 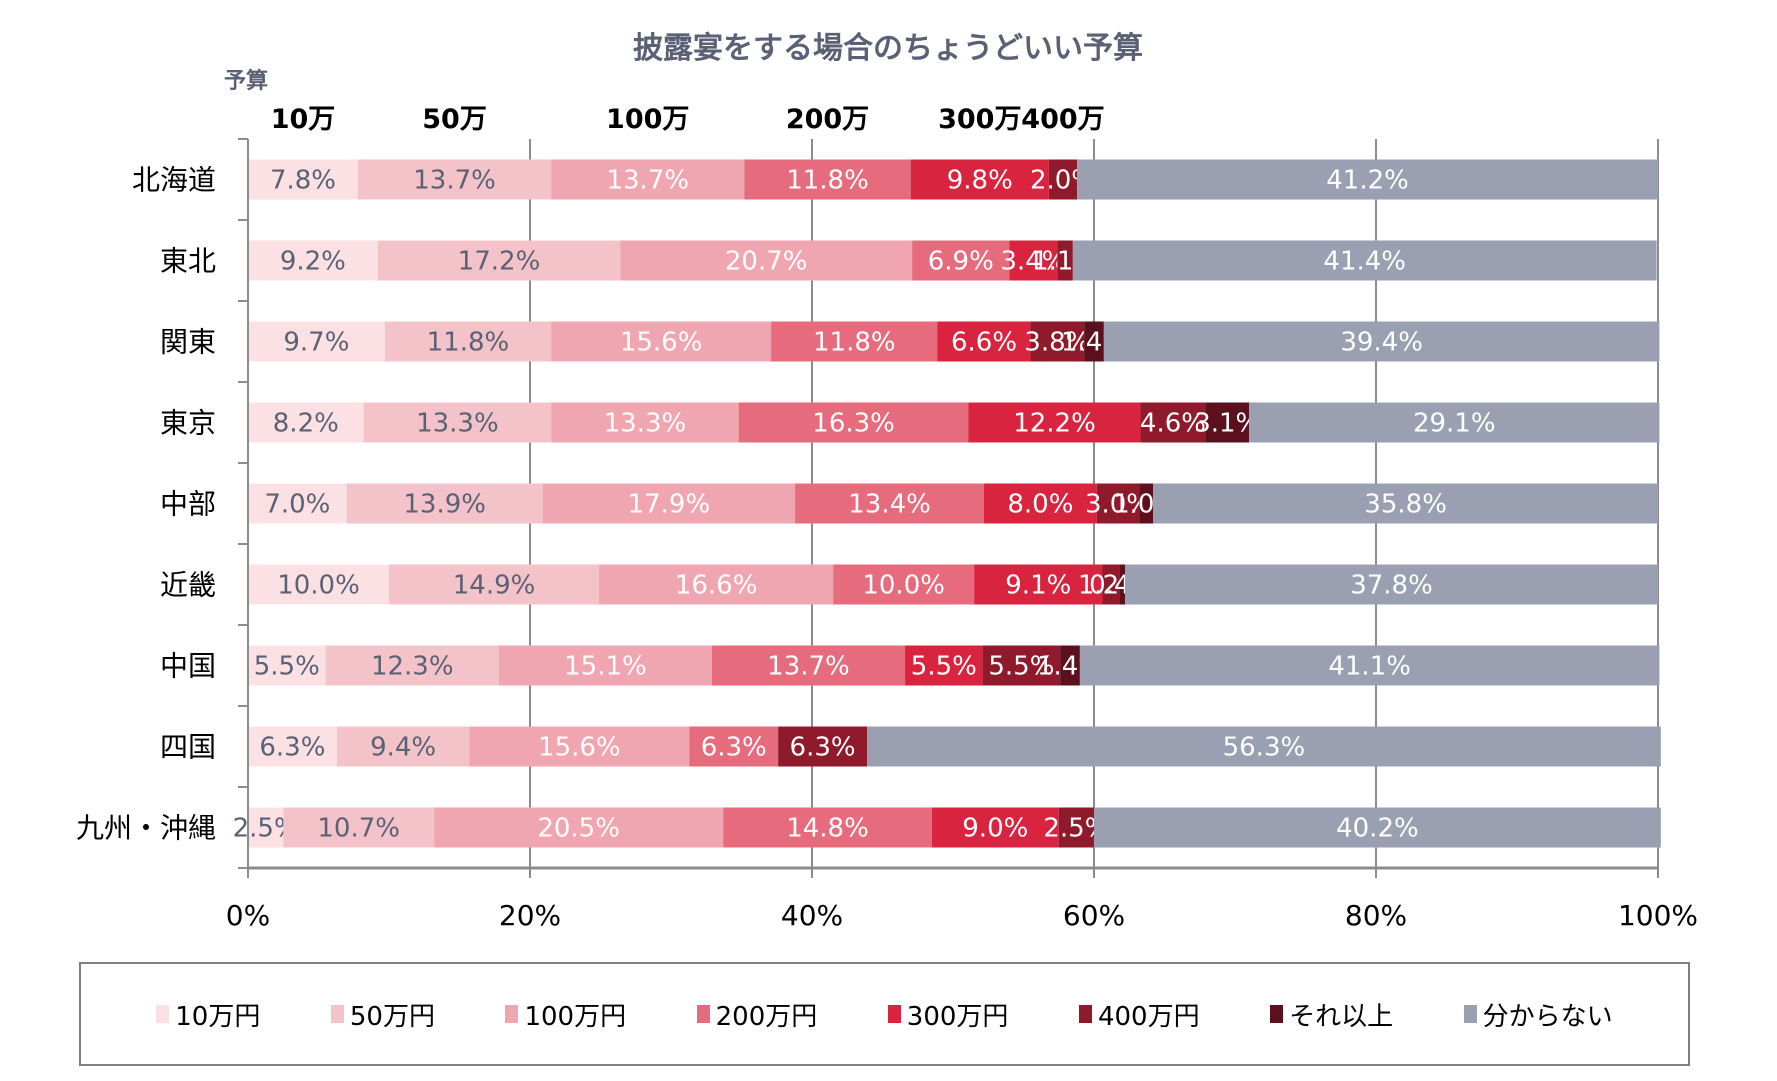 I want to click on data-label: 37.8%, so click(x=1391, y=586).